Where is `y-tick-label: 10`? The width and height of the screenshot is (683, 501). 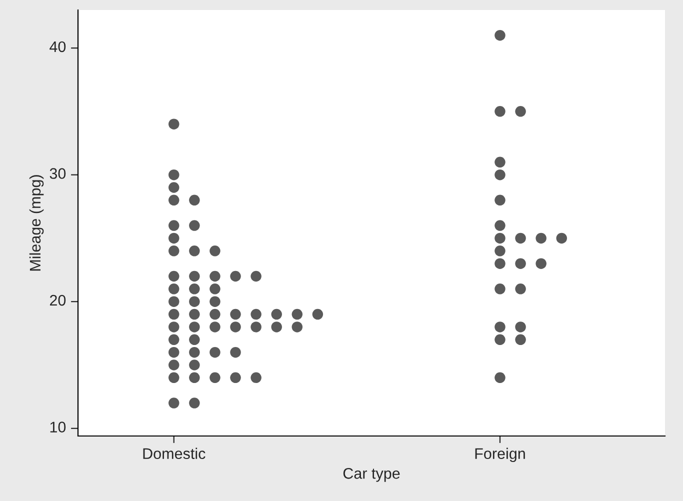
y-tick-label: 10 is located at coordinates (58, 427).